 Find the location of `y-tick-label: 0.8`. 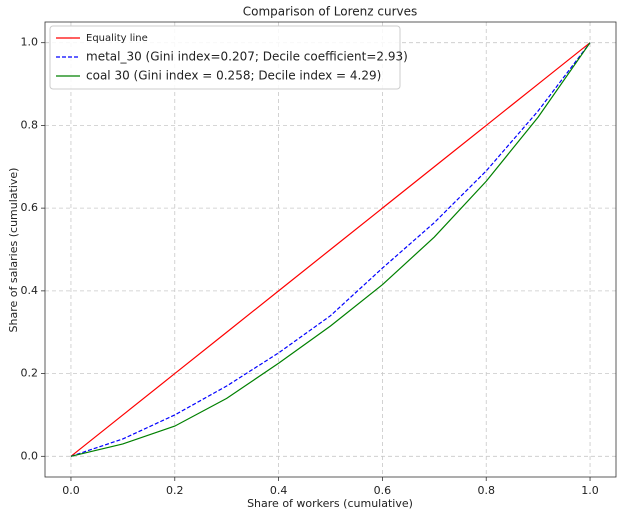

y-tick-label: 0.8 is located at coordinates (30, 124).